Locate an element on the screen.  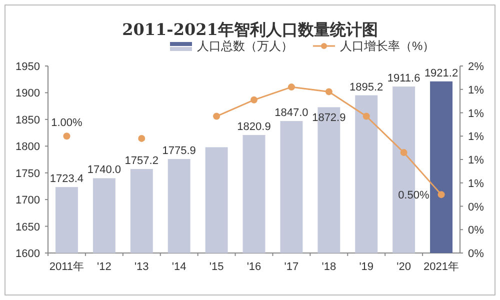
x-tick-label: '20 is located at coordinates (403, 267).